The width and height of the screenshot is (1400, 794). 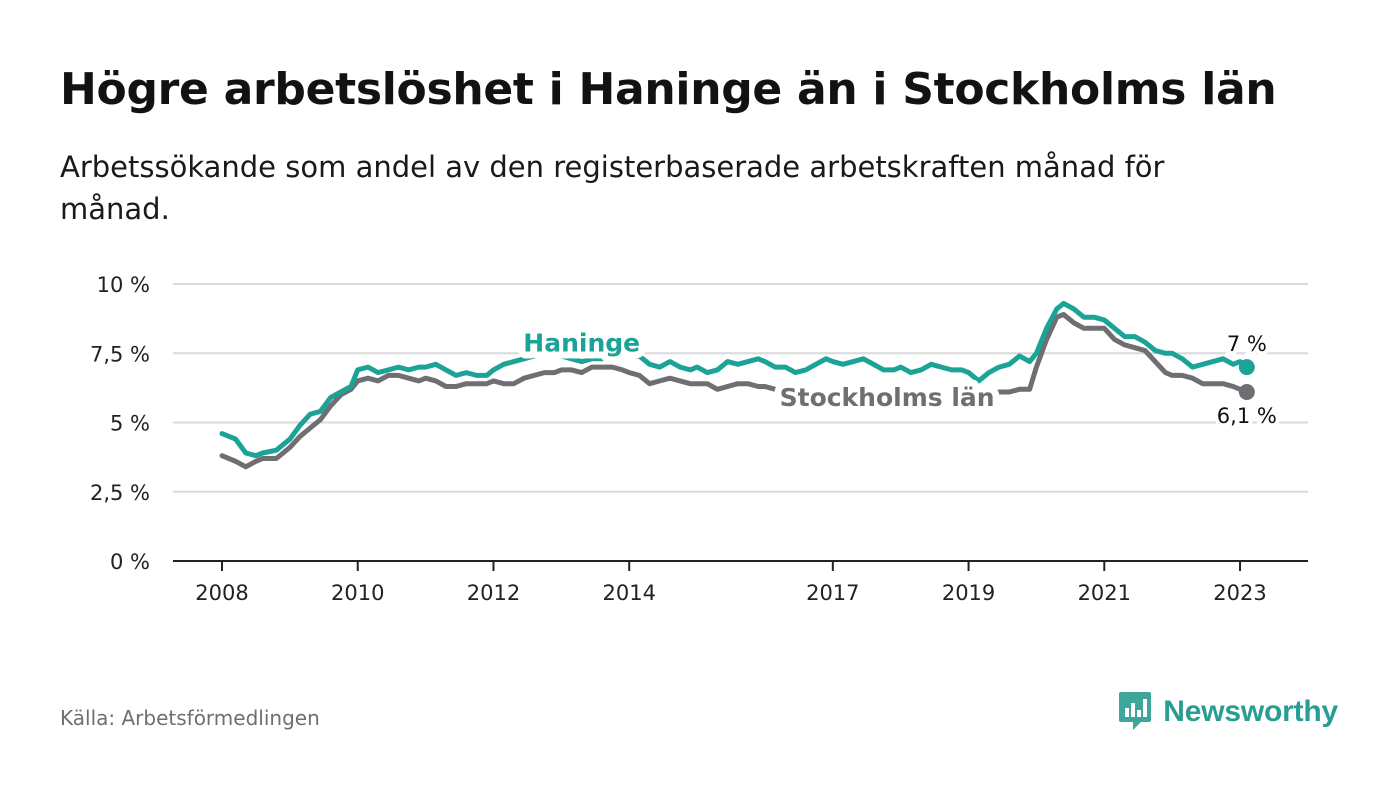 I want to click on x-tick-label: 2012, so click(x=493, y=593).